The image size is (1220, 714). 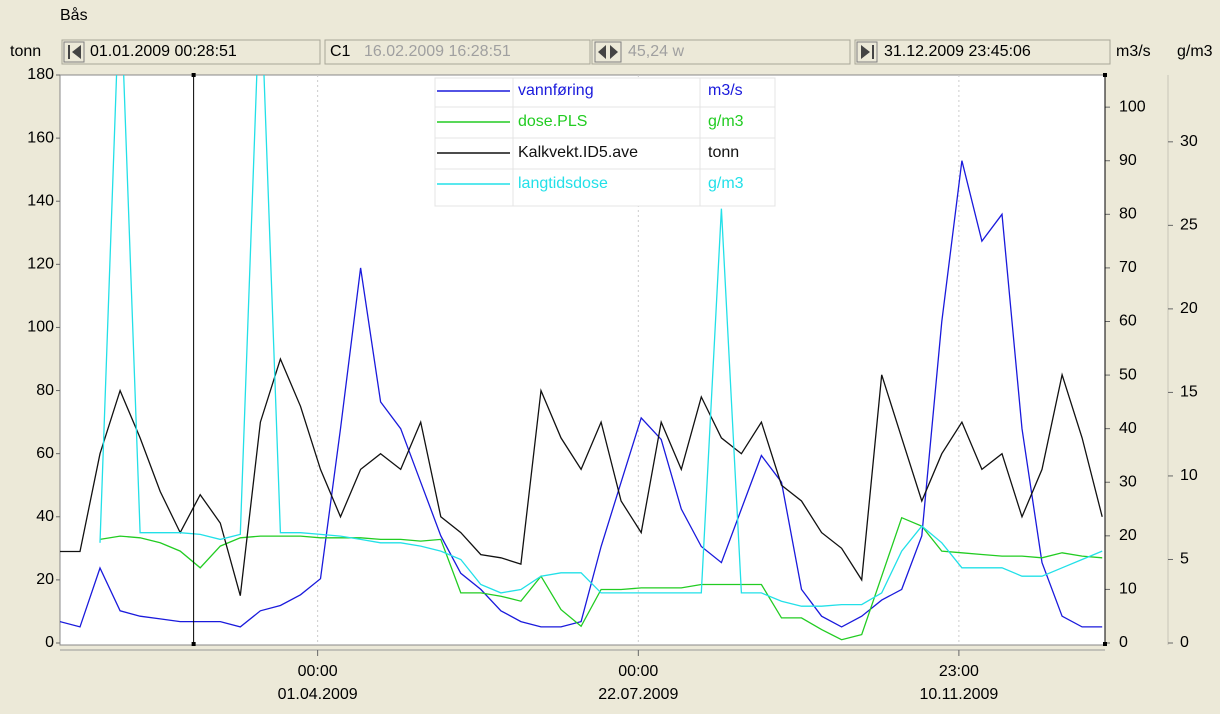 I want to click on cursor-box, so click(x=457, y=52).